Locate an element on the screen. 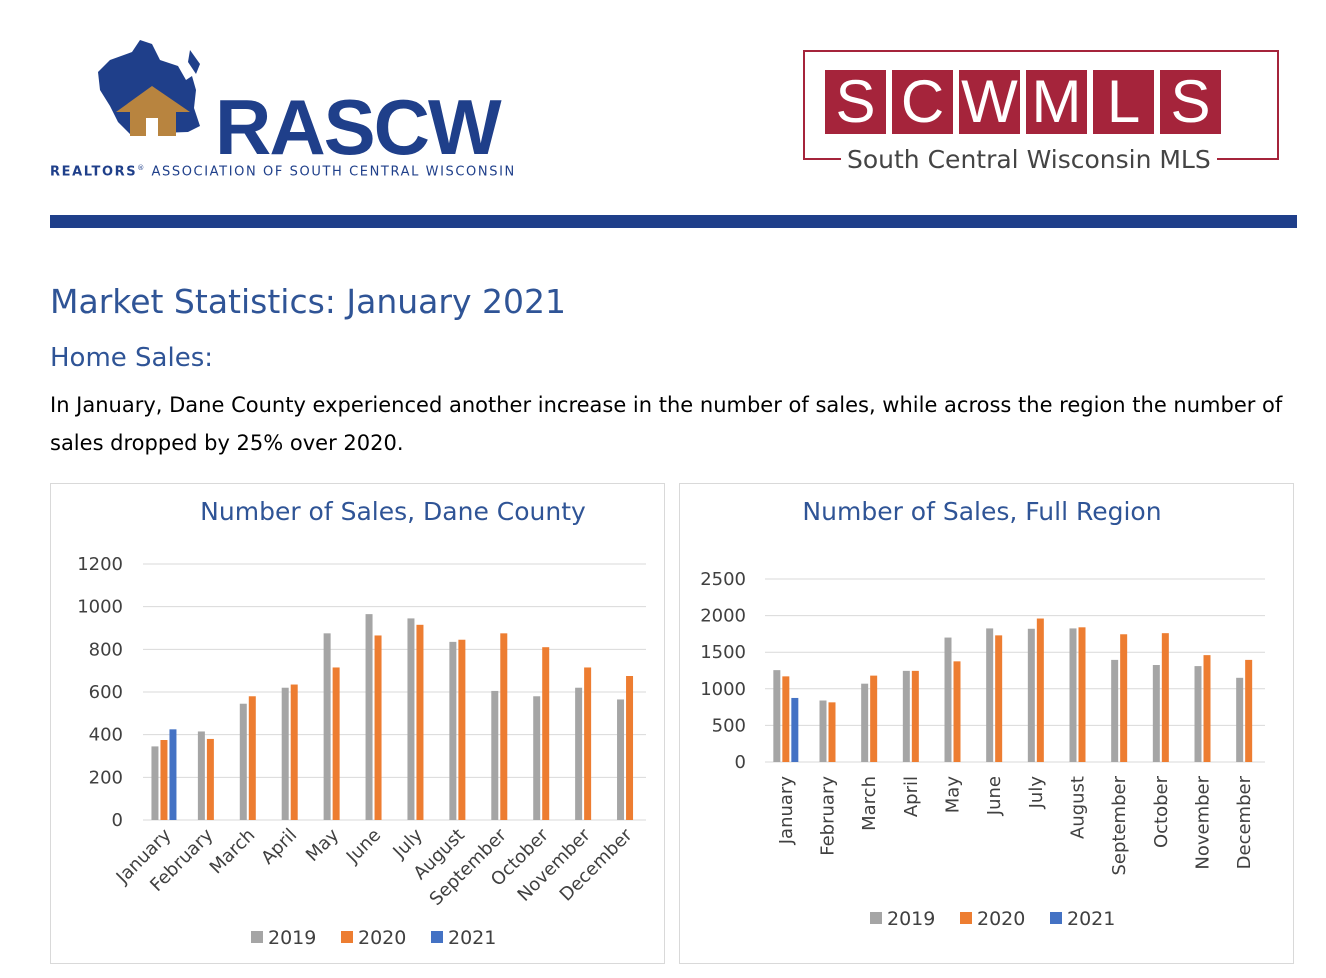 This screenshot has height=978, width=1326. bar-2020-may is located at coordinates (336, 743).